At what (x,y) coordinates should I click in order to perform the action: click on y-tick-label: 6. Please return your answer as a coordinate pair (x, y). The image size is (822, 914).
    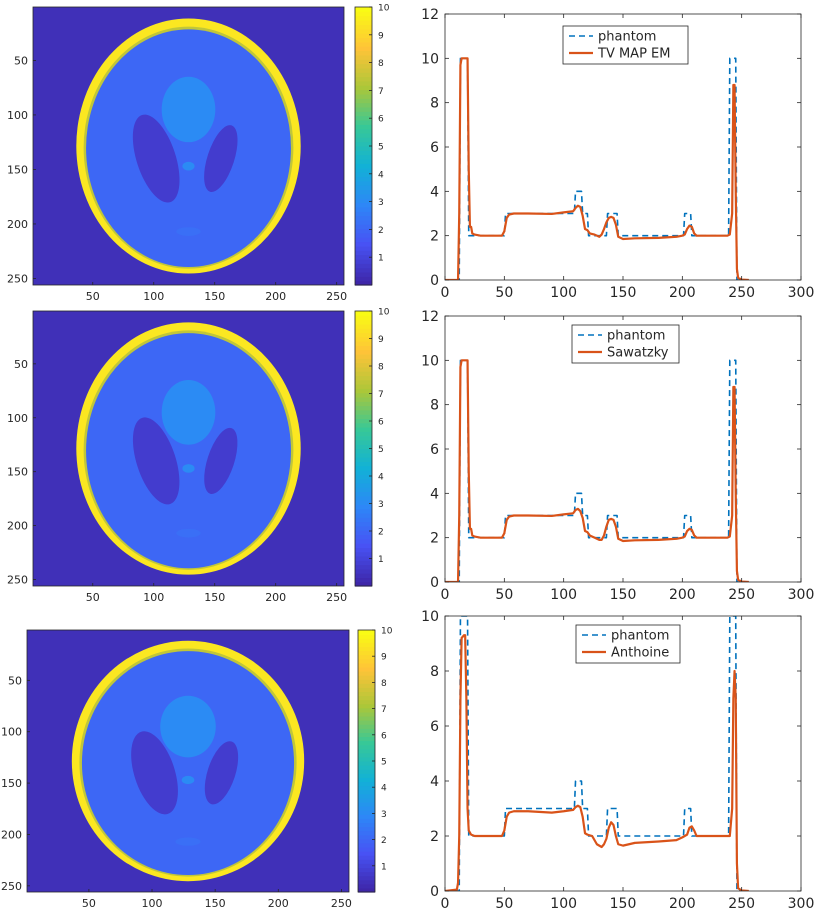
    Looking at the image, I should click on (434, 727).